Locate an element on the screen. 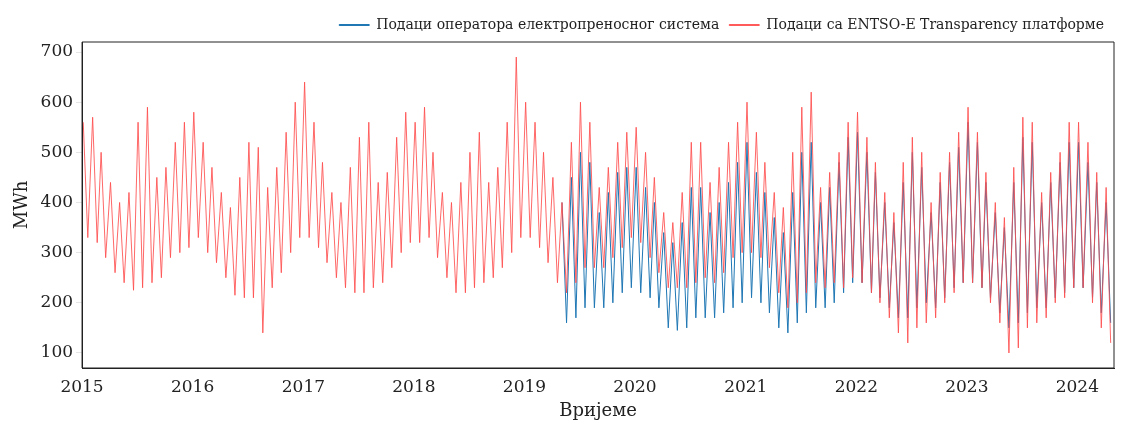 The width and height of the screenshot is (1128, 432). x-tick-label: 2021 is located at coordinates (746, 385).